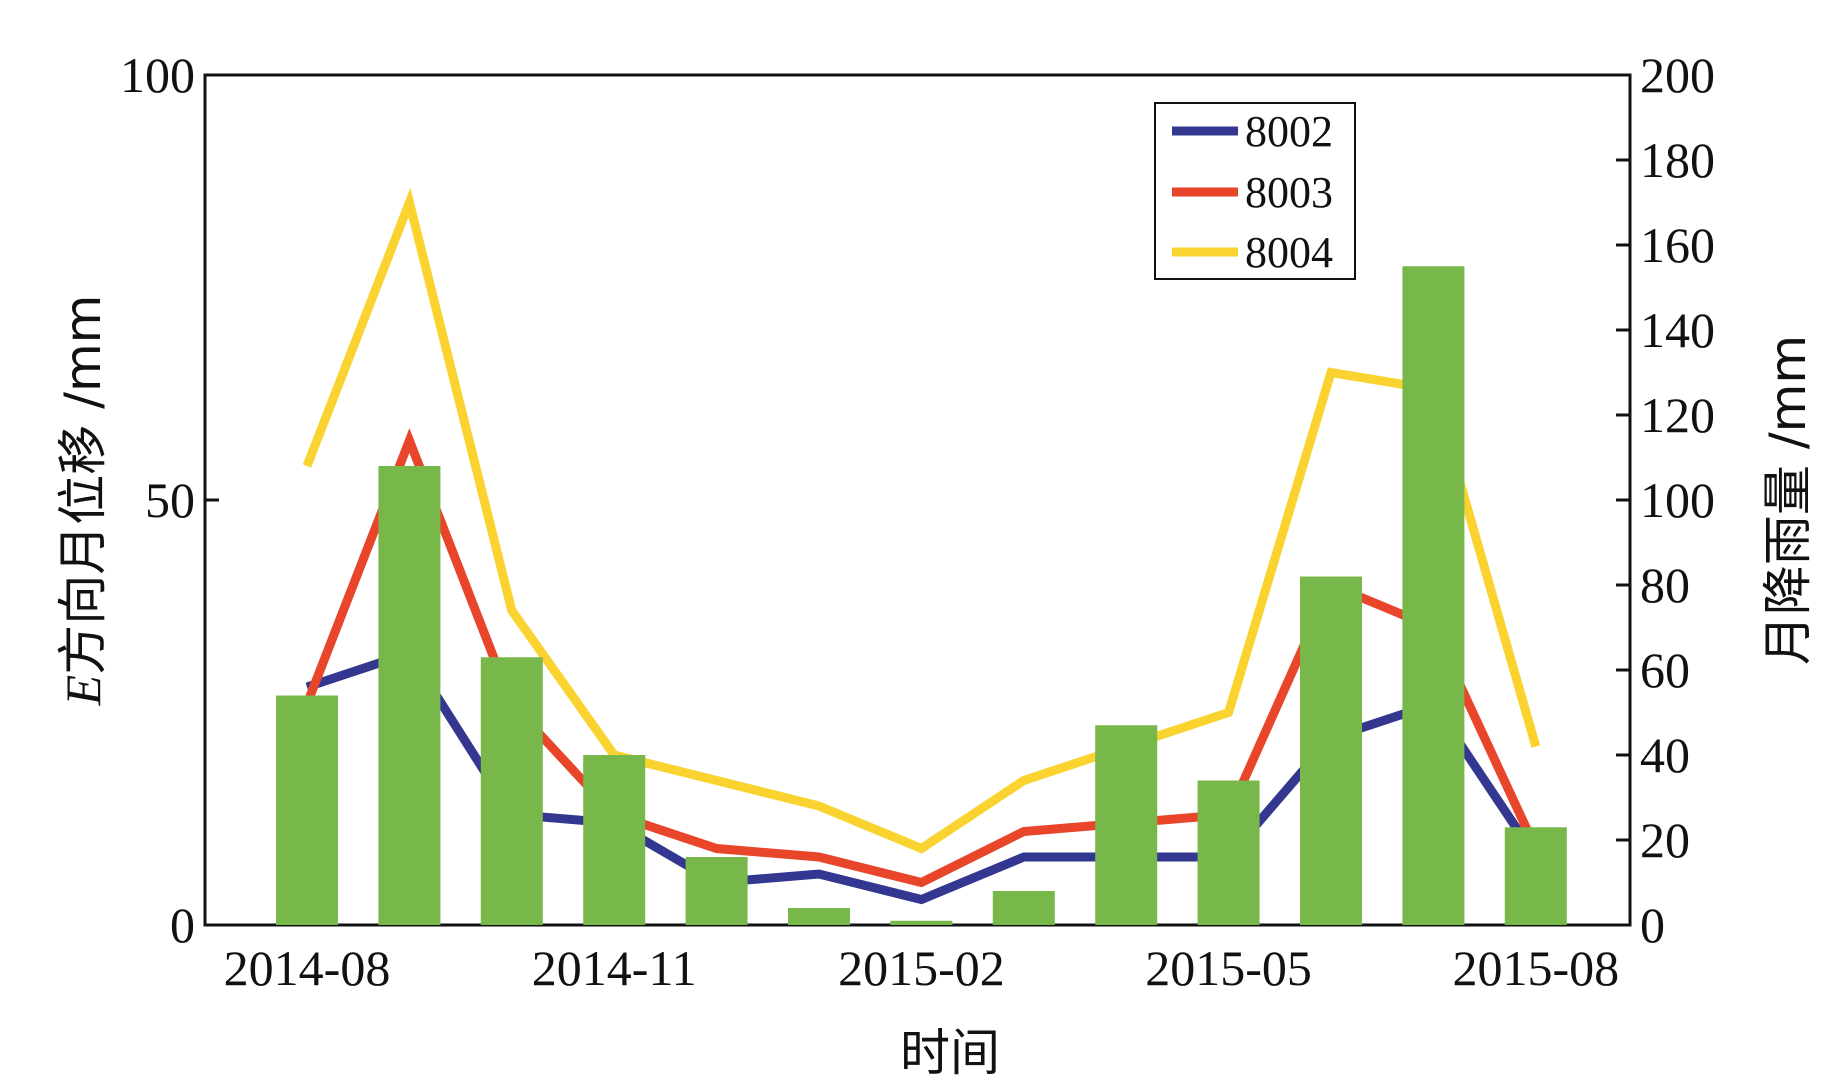 This screenshot has height=1087, width=1843. What do you see at coordinates (1228, 968) in the screenshot?
I see `x-tick-label-2015-05: 2015-05` at bounding box center [1228, 968].